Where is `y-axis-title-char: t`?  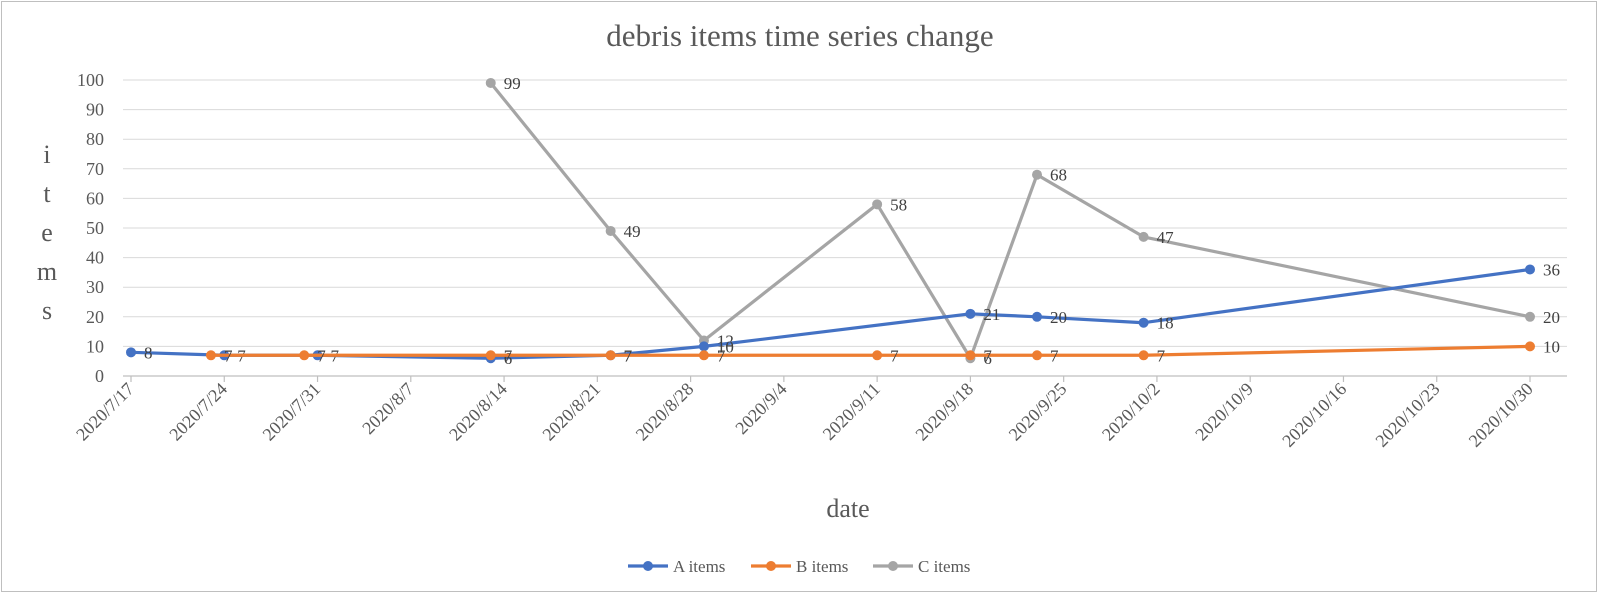 y-axis-title-char: t is located at coordinates (47, 193).